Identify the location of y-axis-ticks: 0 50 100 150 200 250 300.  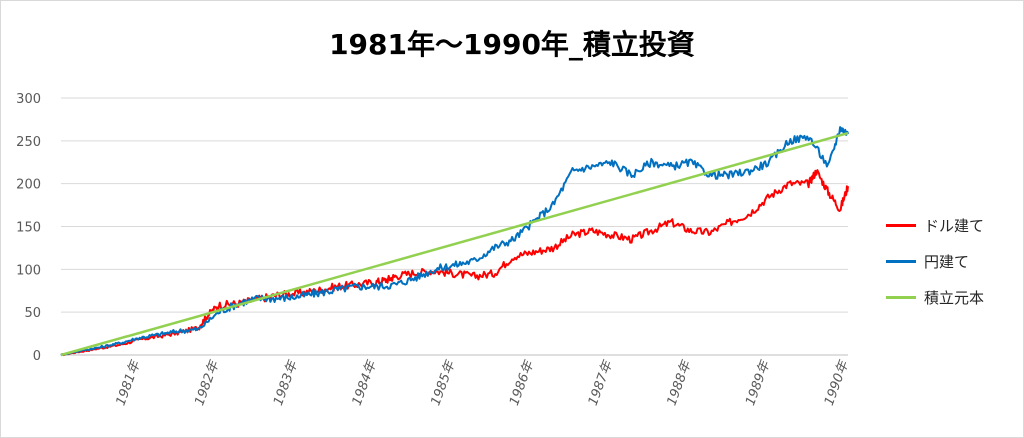
(28, 228).